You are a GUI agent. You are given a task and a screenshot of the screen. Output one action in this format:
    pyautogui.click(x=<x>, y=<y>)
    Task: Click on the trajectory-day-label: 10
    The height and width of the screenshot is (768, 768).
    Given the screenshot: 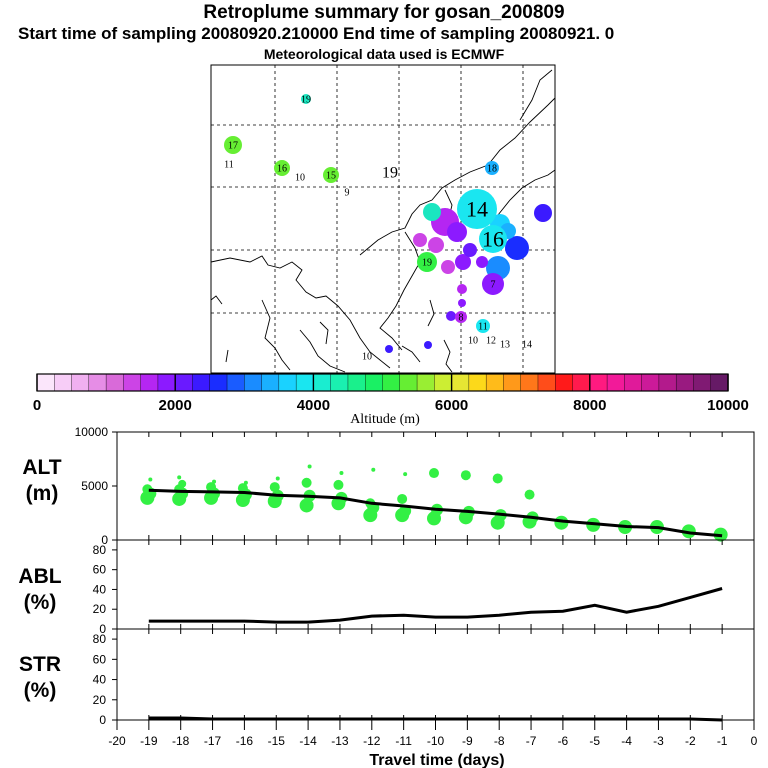 What is the action you would take?
    pyautogui.click(x=473, y=341)
    